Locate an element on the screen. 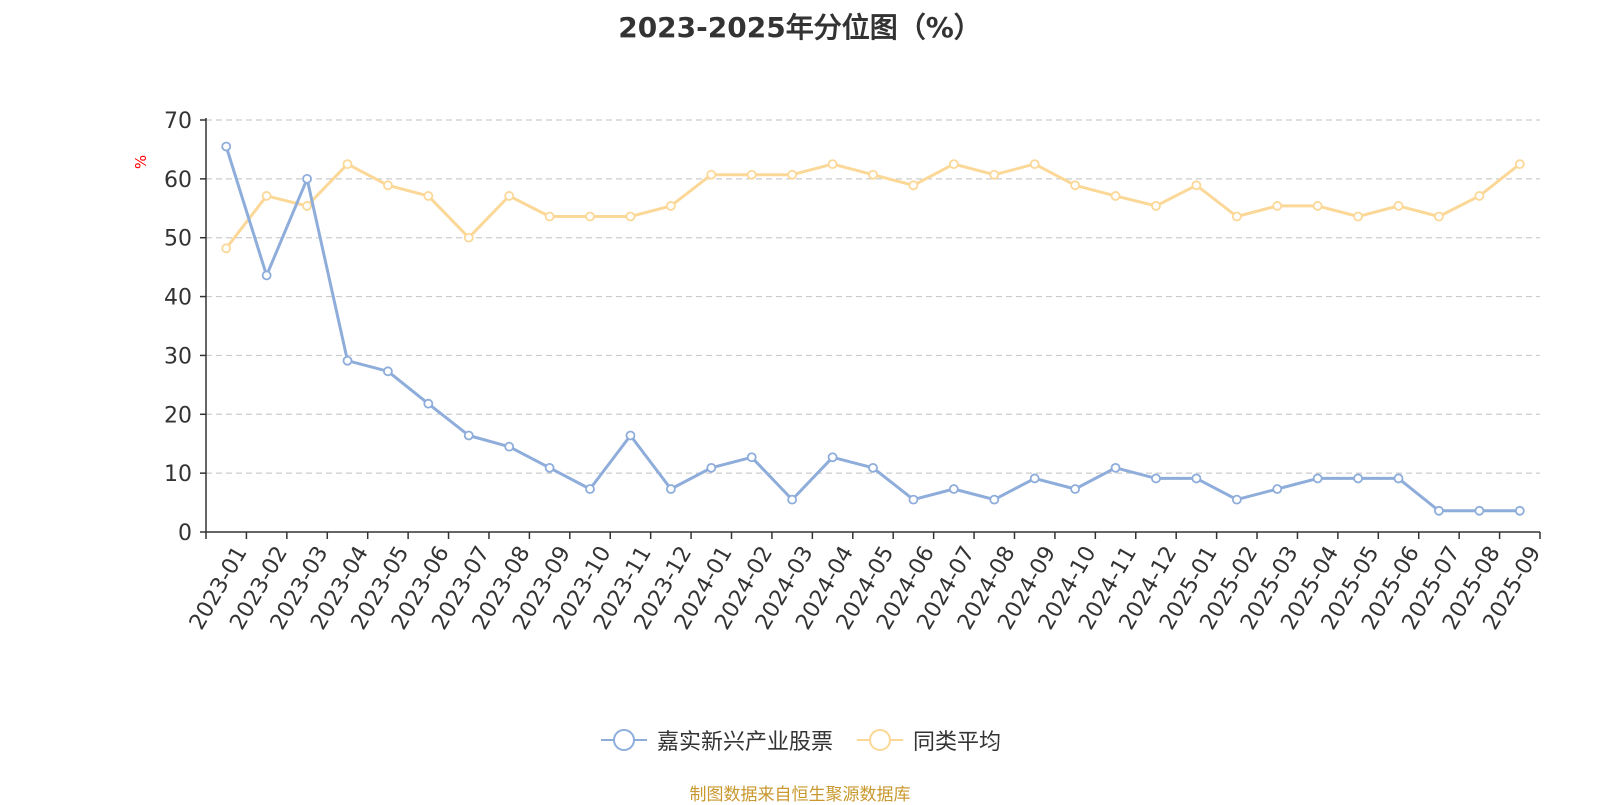 This screenshot has width=1600, height=805. y-tick-label: 0 is located at coordinates (185, 533).